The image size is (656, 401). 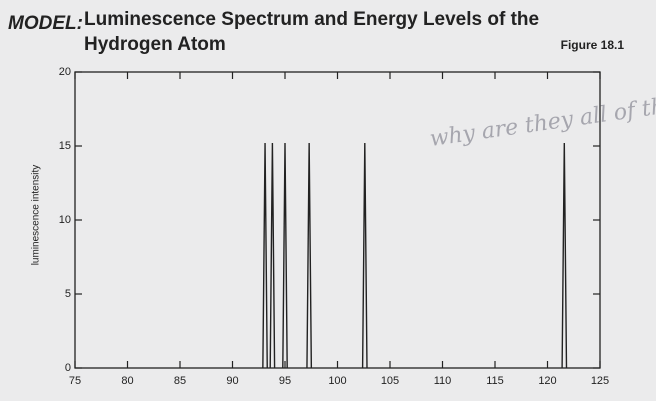 What do you see at coordinates (593, 45) in the screenshot?
I see `figure-label: Figure 18.1` at bounding box center [593, 45].